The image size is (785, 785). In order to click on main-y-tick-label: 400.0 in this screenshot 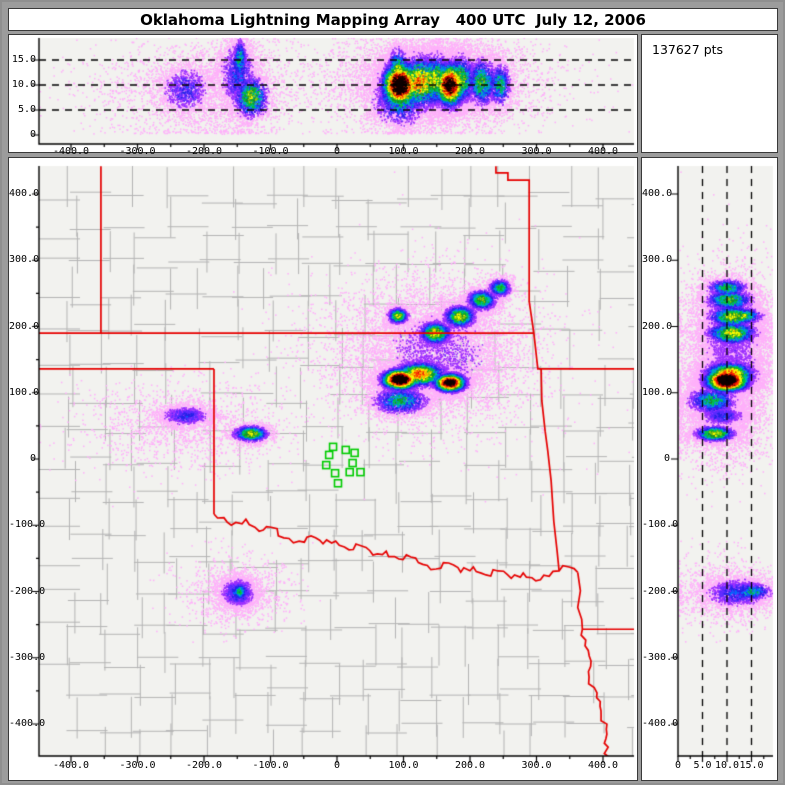, I will do `click(24, 193)`.